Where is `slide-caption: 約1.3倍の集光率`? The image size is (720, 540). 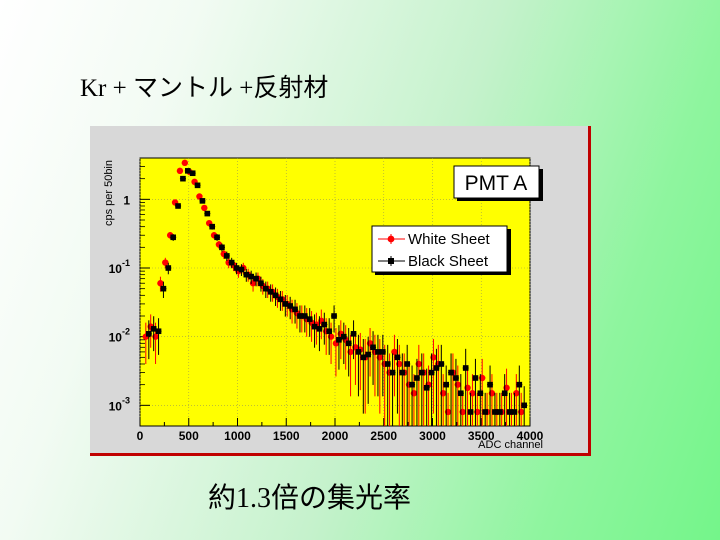 slide-caption: 約1.3倍の集光率 is located at coordinates (310, 498).